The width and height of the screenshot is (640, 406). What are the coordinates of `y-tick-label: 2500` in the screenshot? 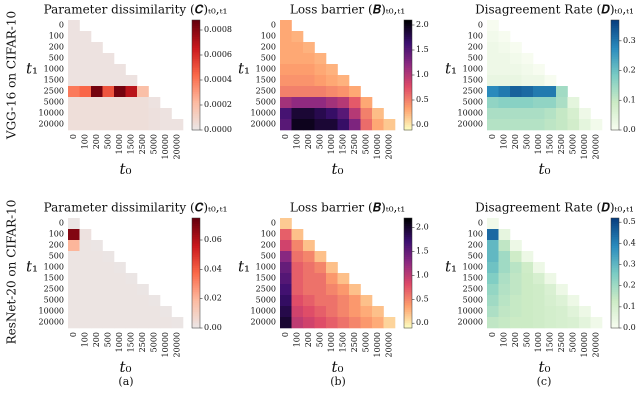 It's located at (473, 289).